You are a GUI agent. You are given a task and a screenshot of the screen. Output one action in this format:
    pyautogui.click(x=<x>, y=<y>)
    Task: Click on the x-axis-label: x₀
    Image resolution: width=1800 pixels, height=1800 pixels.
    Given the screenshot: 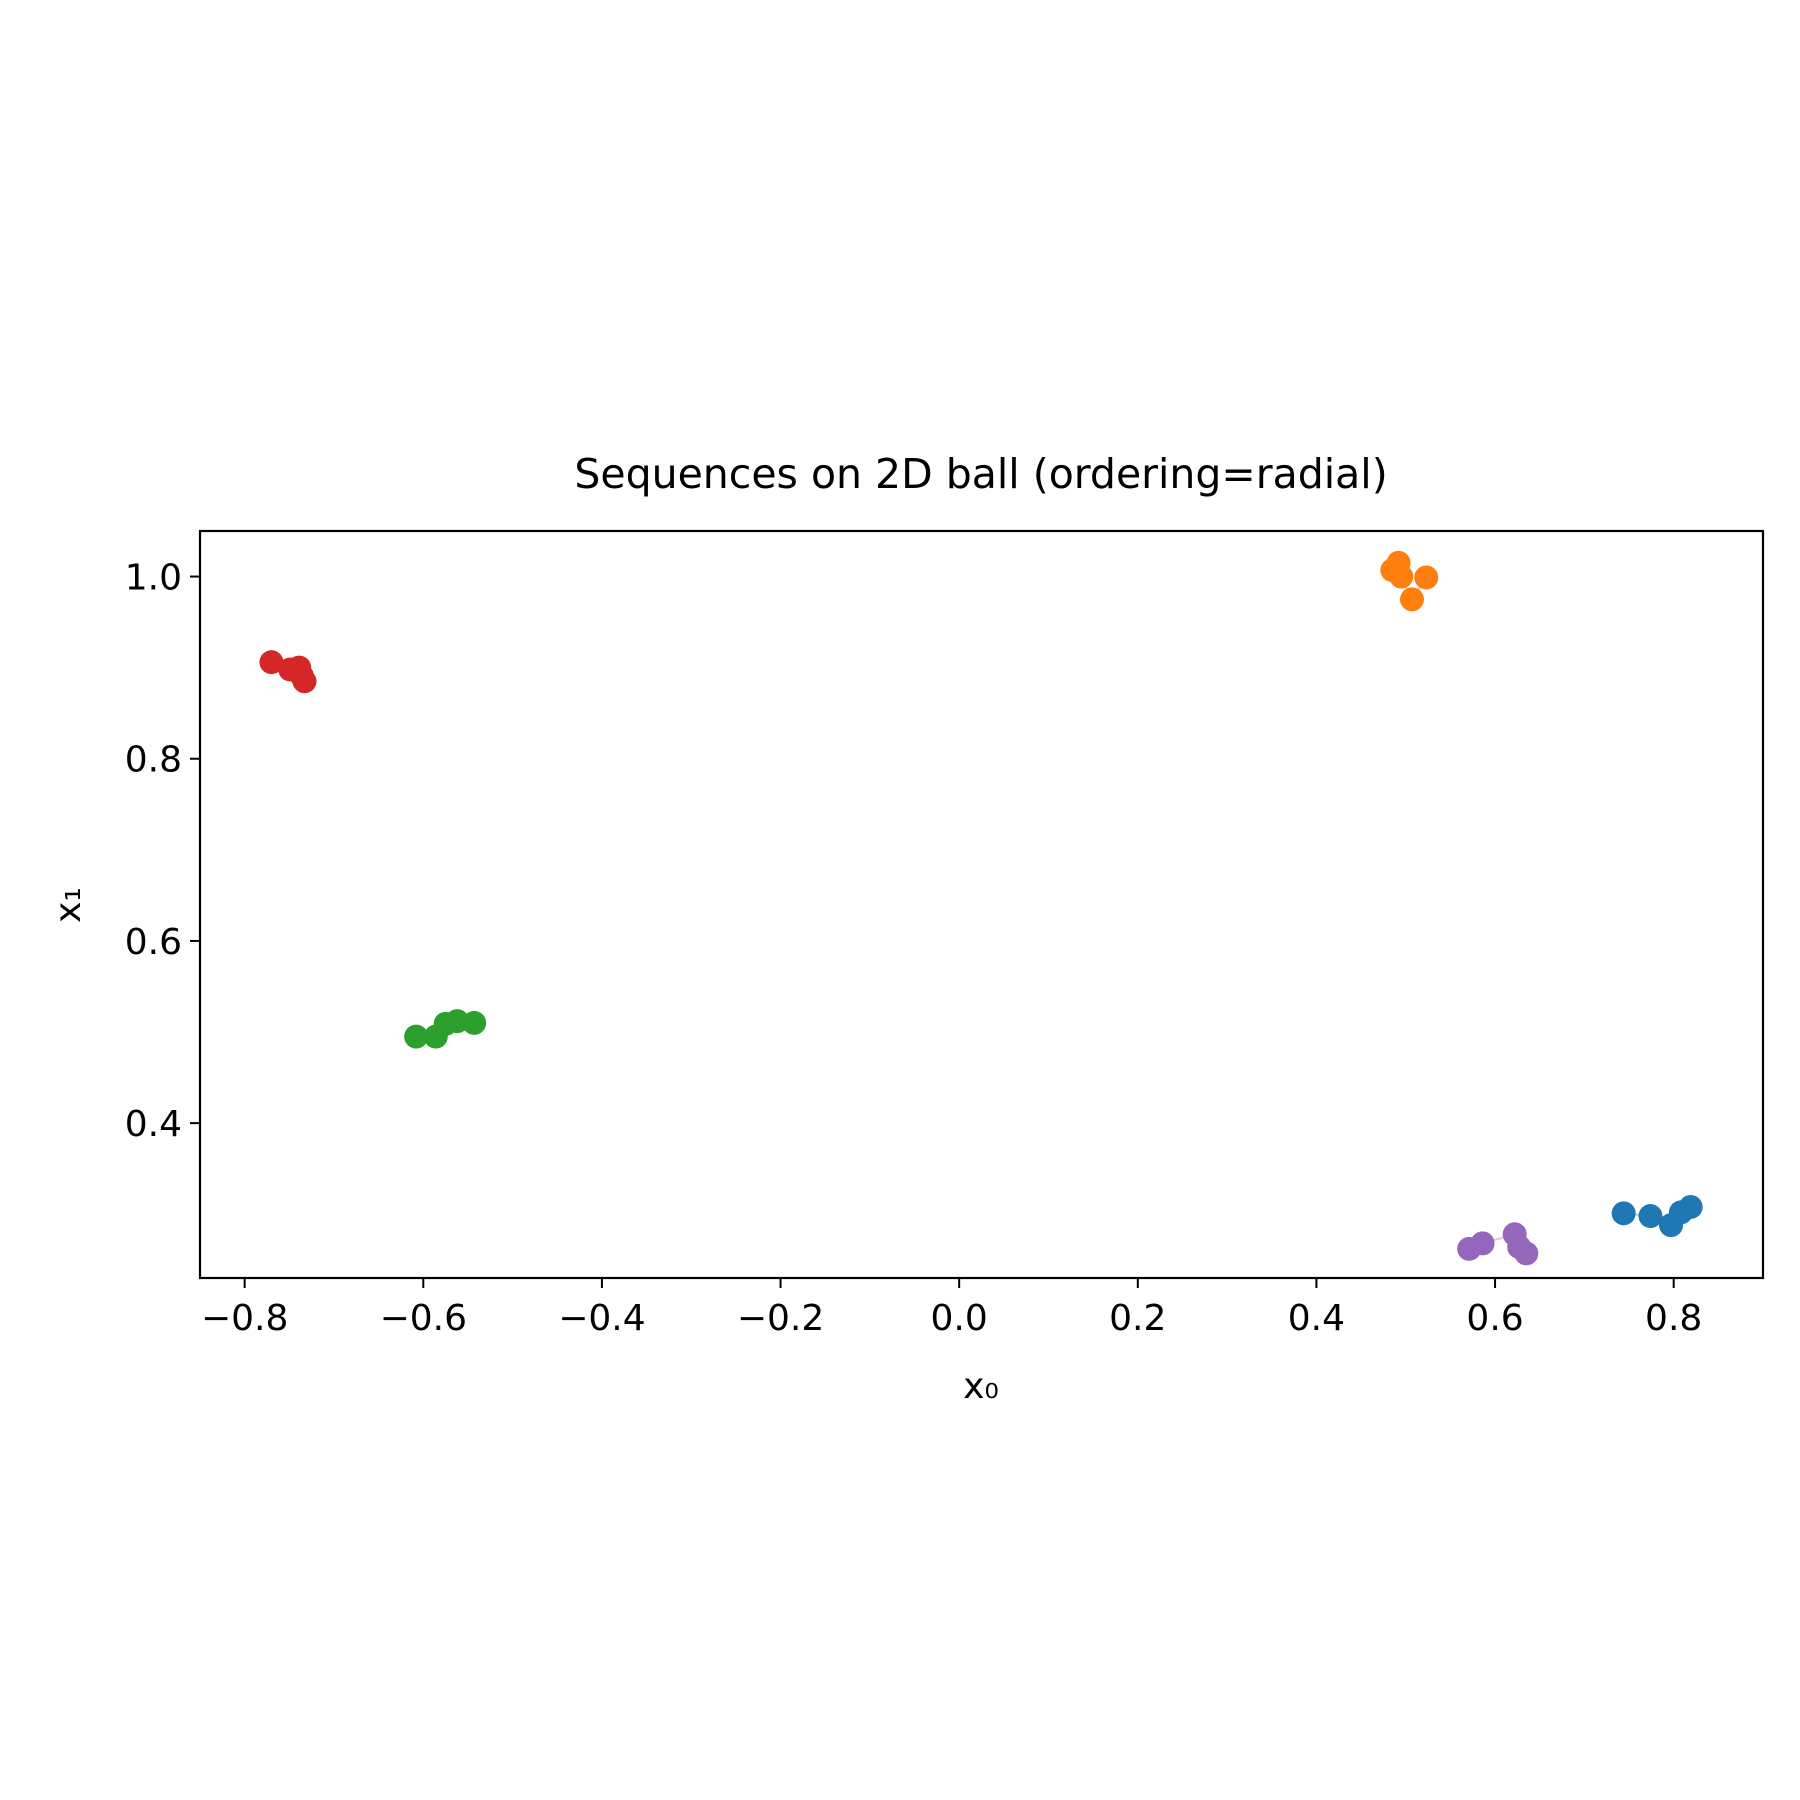 What is the action you would take?
    pyautogui.click(x=981, y=1386)
    